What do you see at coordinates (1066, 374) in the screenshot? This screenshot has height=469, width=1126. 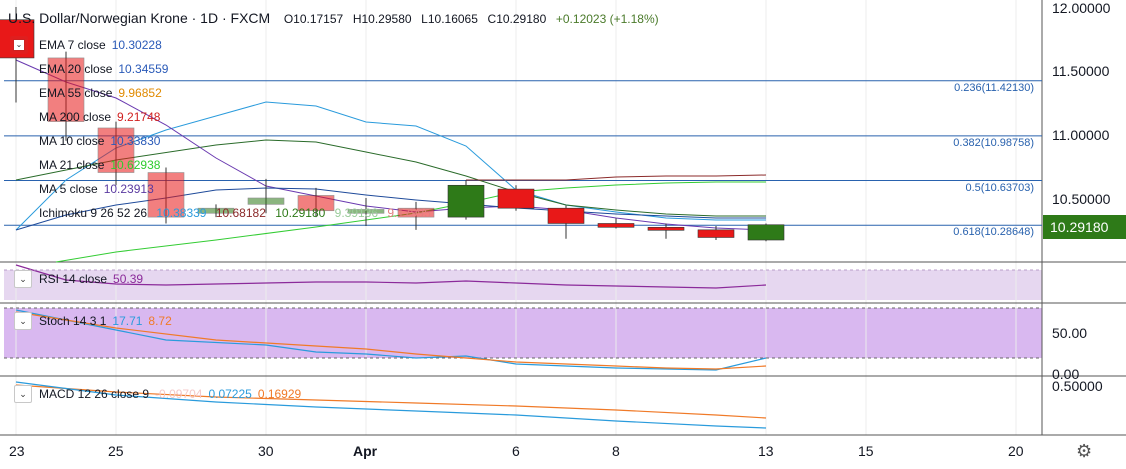 I see `stoch-tick: 0.00` at bounding box center [1066, 374].